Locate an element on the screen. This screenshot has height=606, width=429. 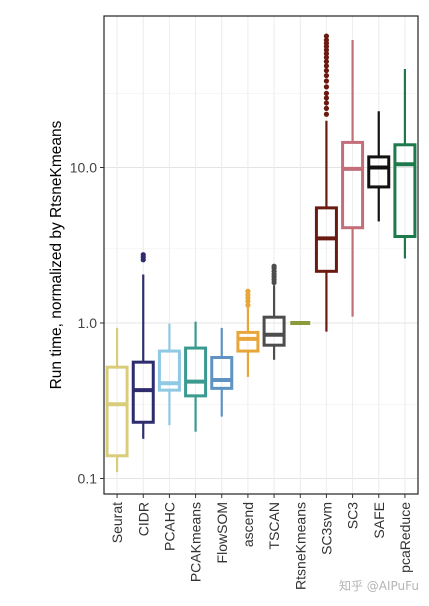
x-tick-label: SC3svm is located at coordinates (326, 528).